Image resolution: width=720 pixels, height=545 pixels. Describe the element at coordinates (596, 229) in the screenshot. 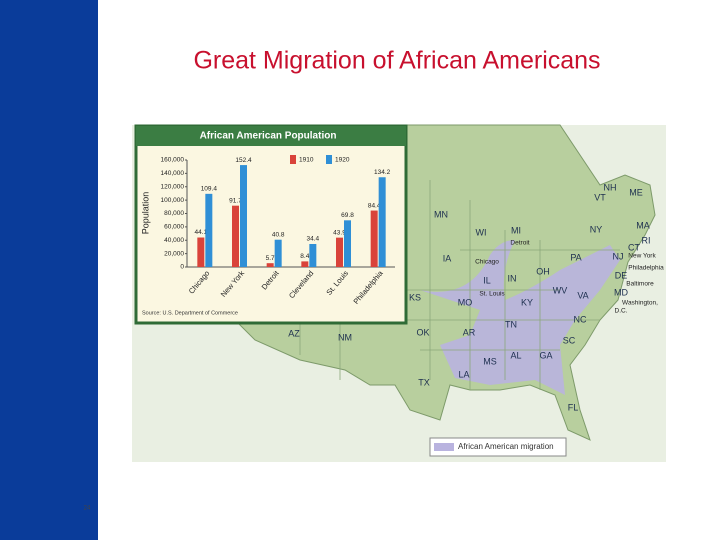

I see `map-label: NY` at that location.